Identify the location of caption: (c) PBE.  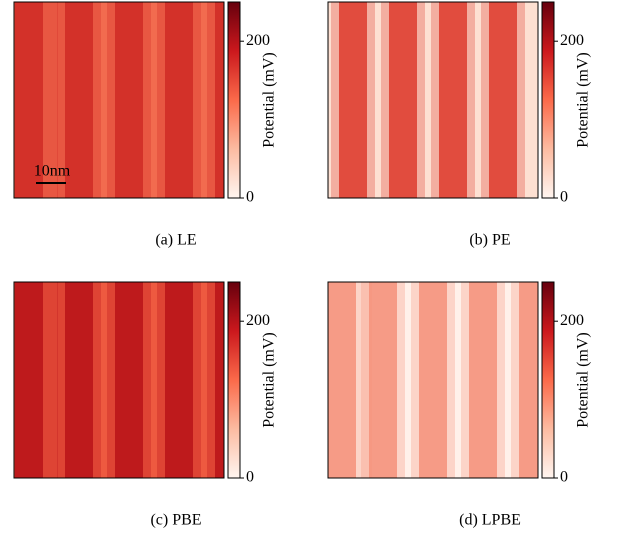
(175, 520).